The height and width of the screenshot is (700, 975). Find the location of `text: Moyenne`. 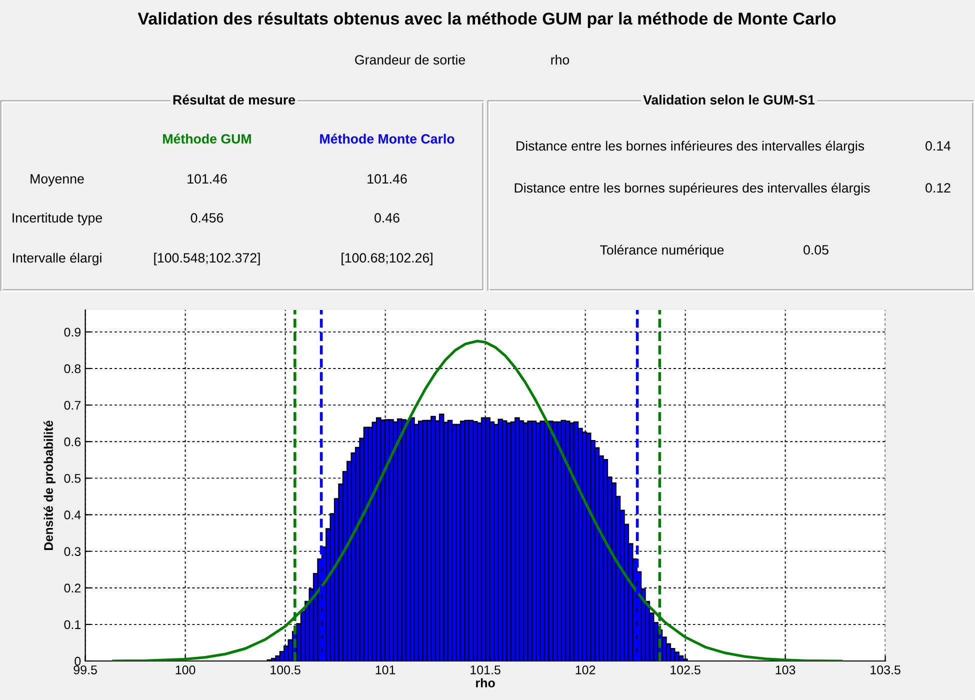

text: Moyenne is located at coordinates (57, 180).